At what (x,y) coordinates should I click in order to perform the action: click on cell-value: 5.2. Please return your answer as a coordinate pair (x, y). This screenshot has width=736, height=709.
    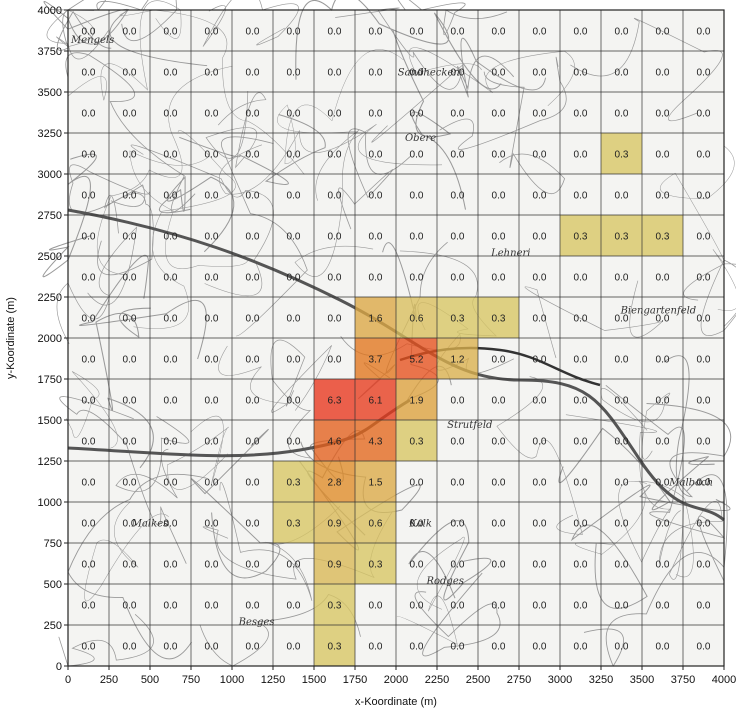
    Looking at the image, I should click on (417, 360).